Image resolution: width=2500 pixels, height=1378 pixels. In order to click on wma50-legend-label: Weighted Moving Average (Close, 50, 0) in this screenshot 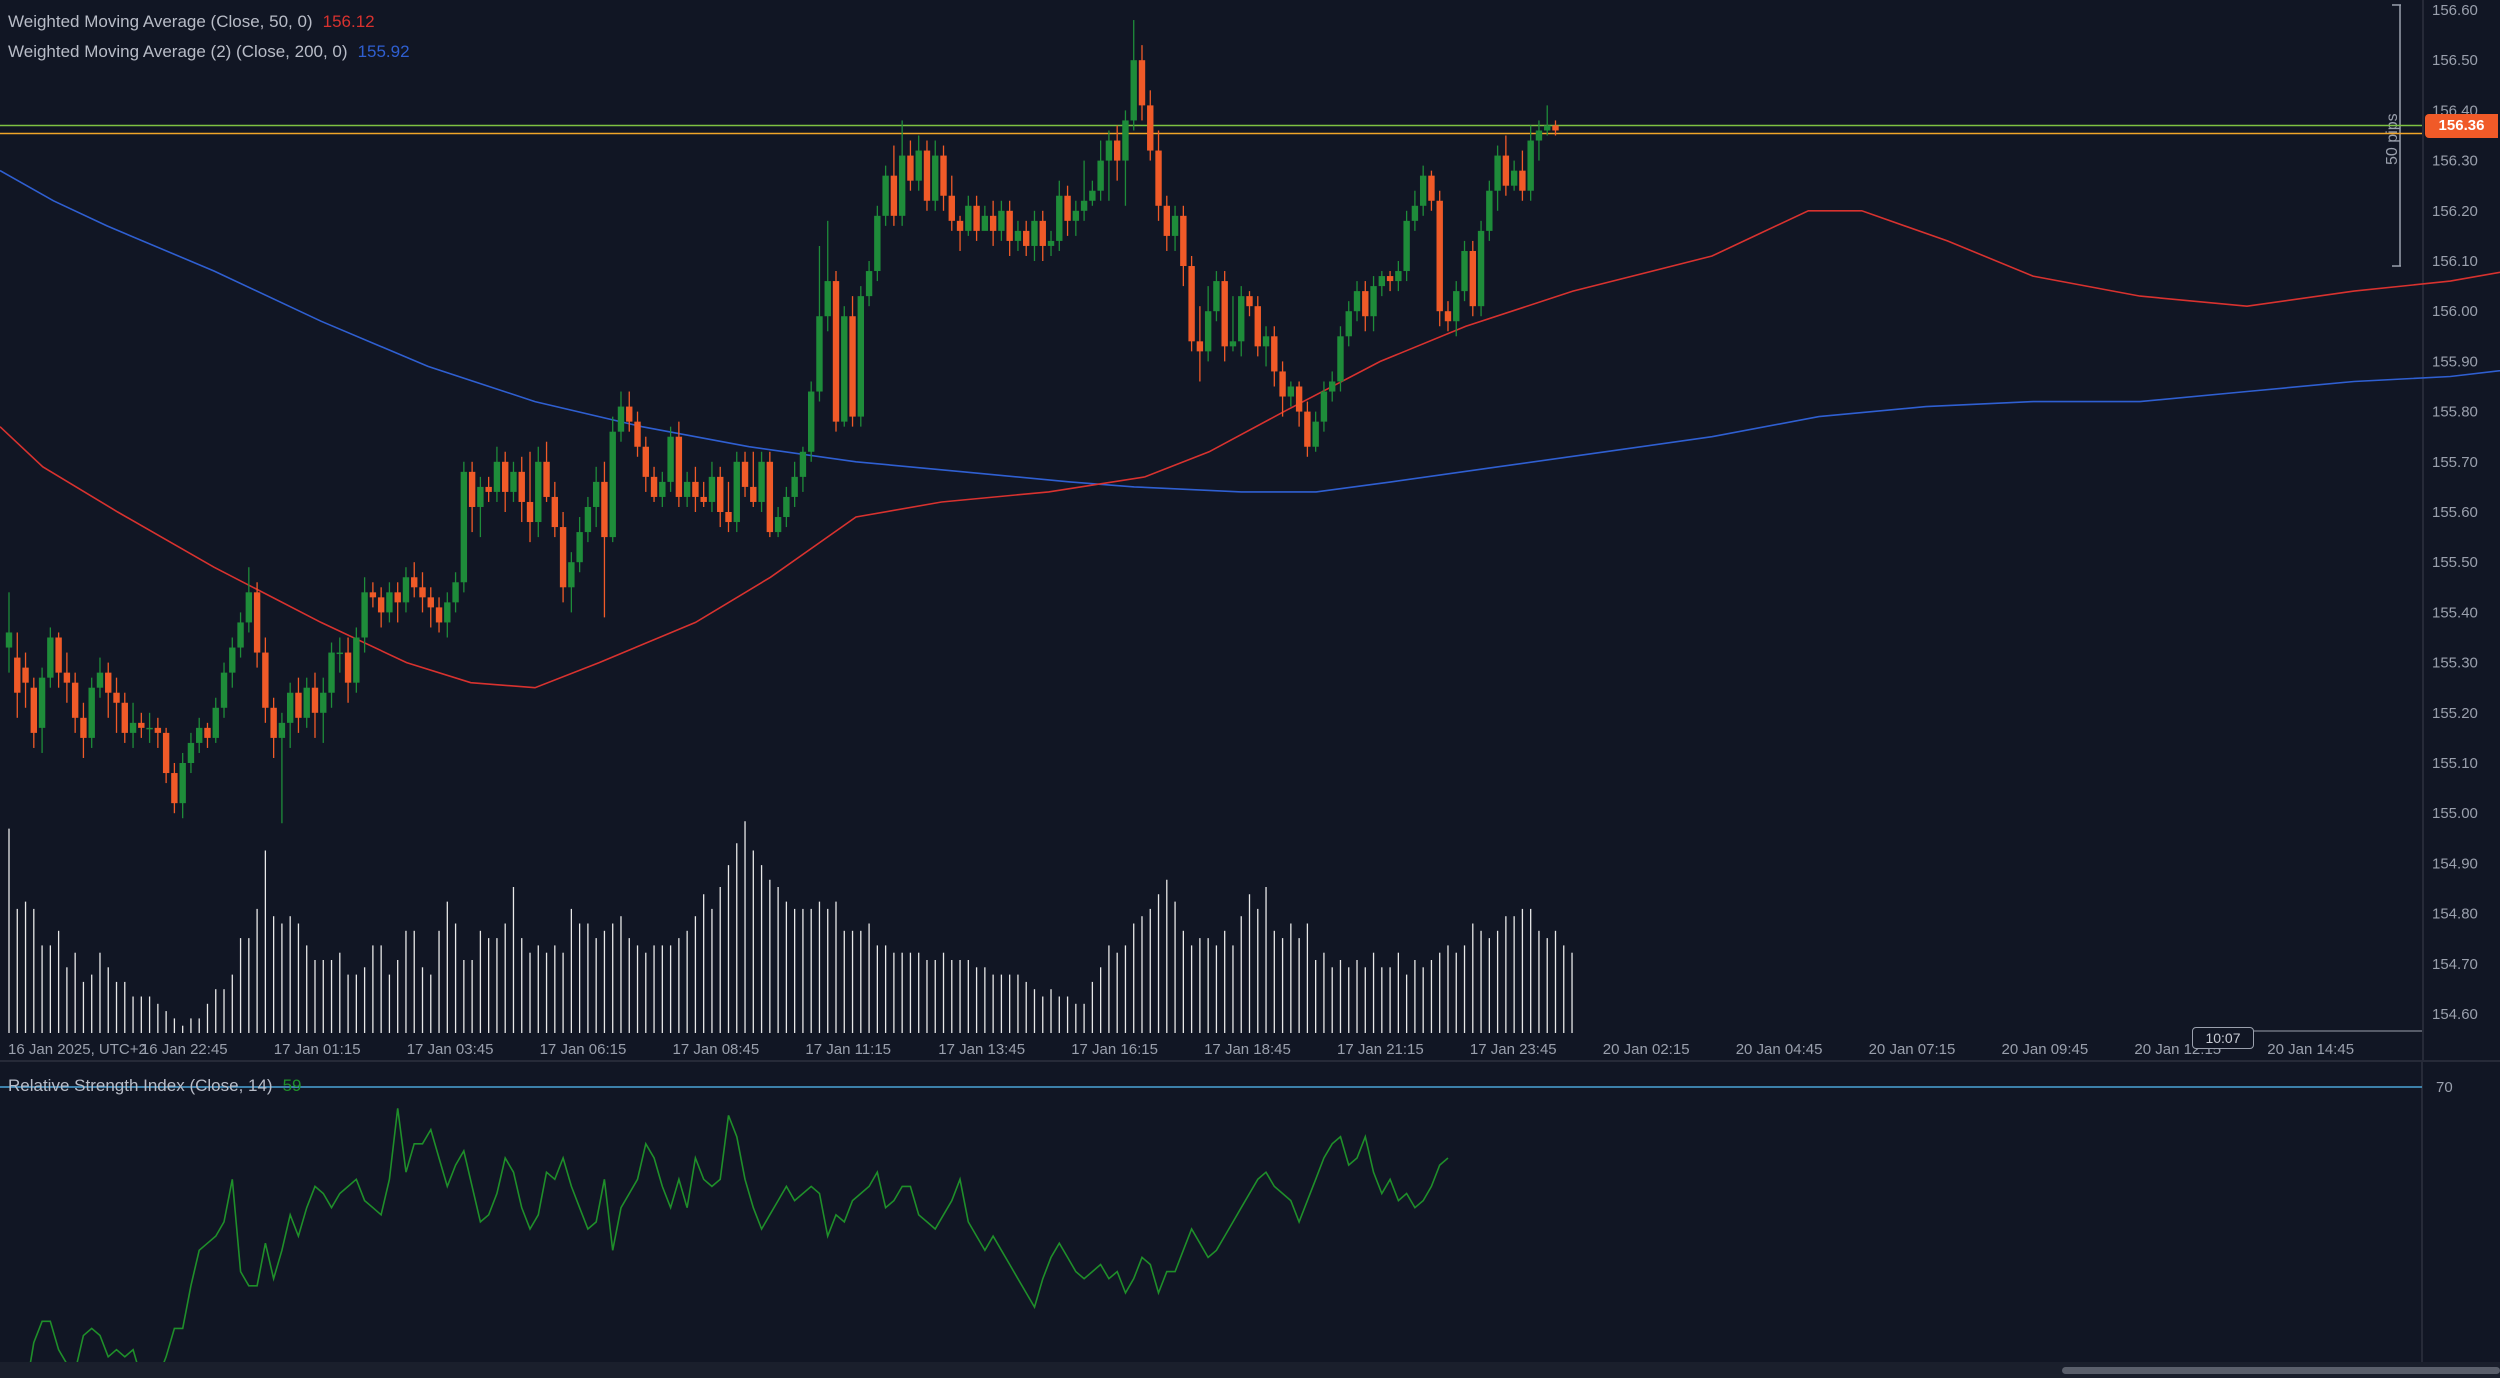, I will do `click(160, 21)`.